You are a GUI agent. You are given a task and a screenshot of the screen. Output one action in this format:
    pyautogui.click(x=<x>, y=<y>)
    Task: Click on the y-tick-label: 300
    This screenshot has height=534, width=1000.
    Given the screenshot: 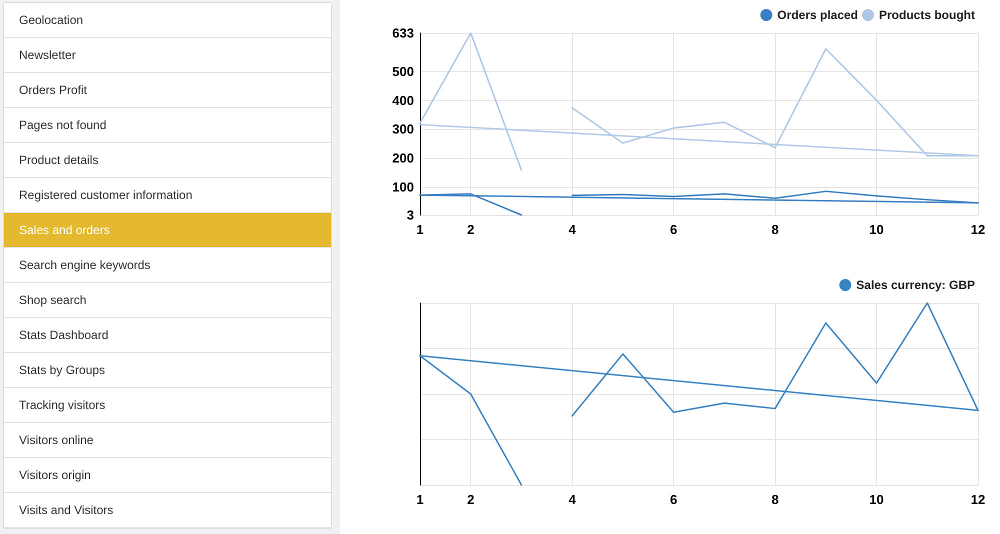 What is the action you would take?
    pyautogui.click(x=403, y=129)
    